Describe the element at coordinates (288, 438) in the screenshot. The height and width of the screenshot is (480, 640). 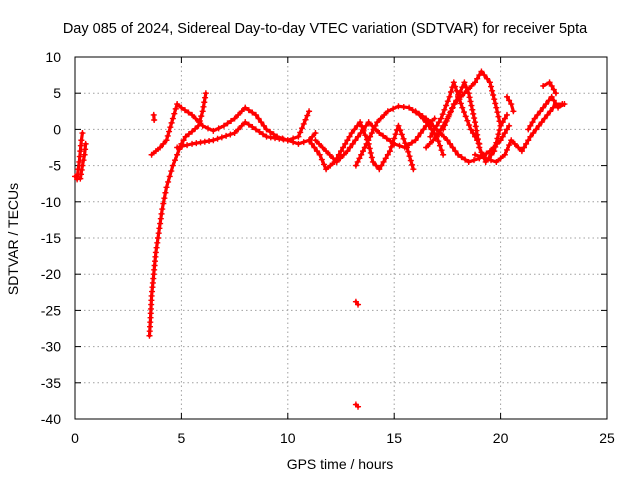
I see `x-tick-label: 10` at that location.